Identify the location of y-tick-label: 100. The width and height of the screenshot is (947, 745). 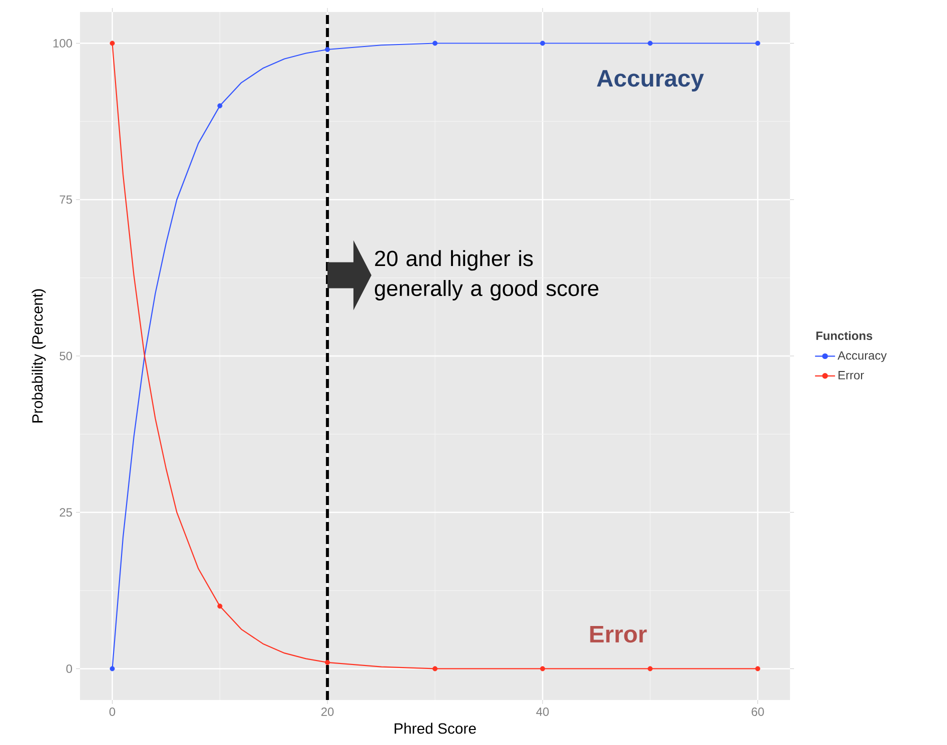
(62, 43).